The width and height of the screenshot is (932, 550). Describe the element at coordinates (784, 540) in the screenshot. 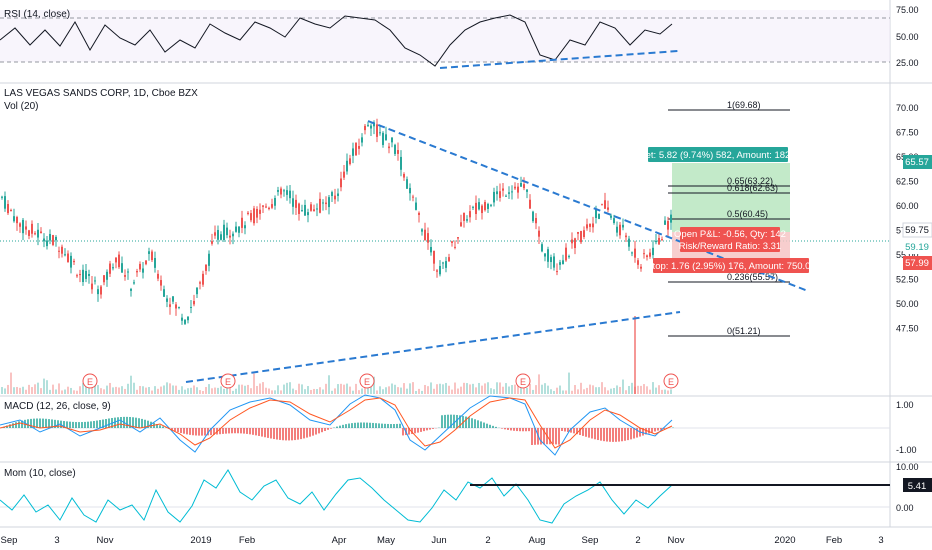

I see `time-tick: 2020` at that location.